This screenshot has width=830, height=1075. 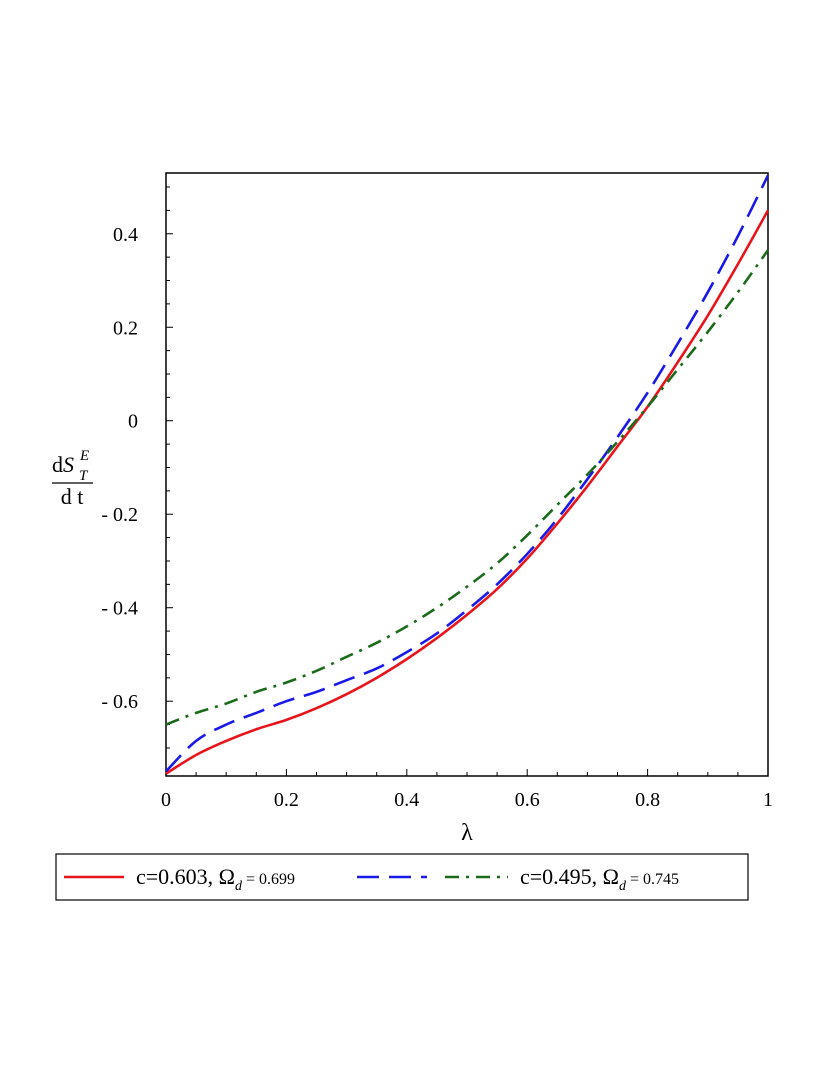 I want to click on x-tick-label: 0.8, so click(x=647, y=800).